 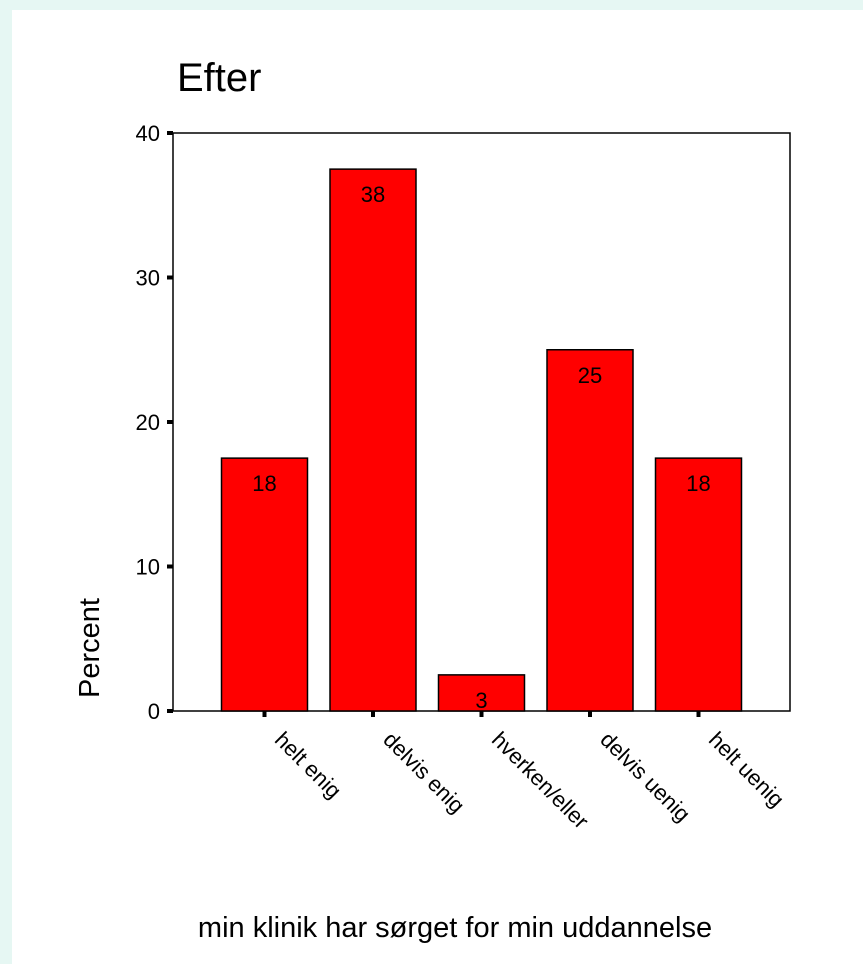 I want to click on chart-title: Efter, so click(x=219, y=78).